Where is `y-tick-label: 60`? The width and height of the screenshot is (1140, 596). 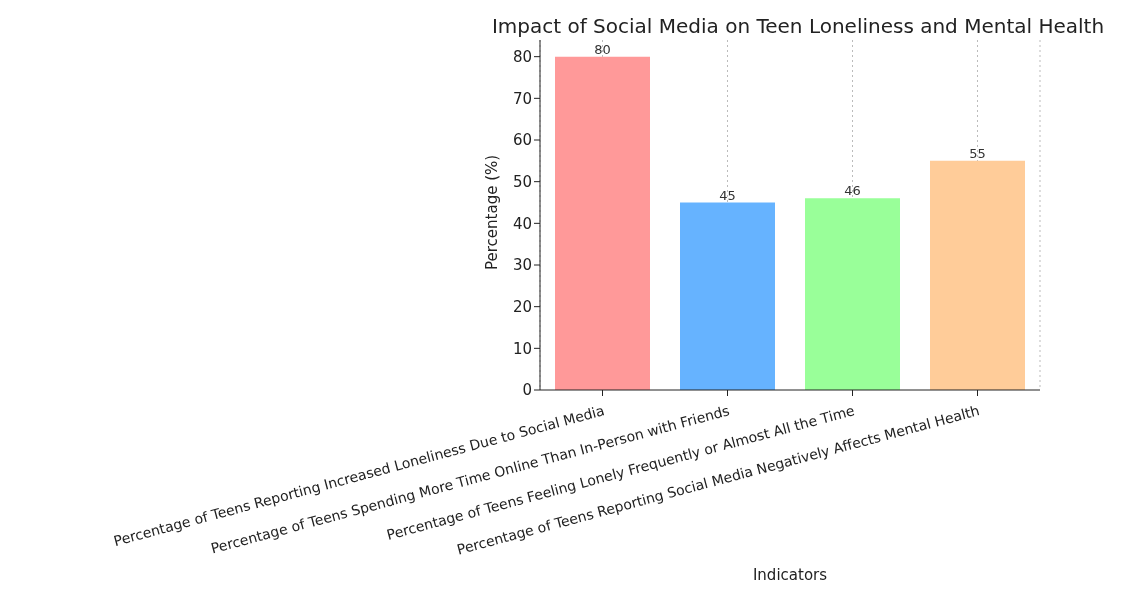 y-tick-label: 60 is located at coordinates (522, 140).